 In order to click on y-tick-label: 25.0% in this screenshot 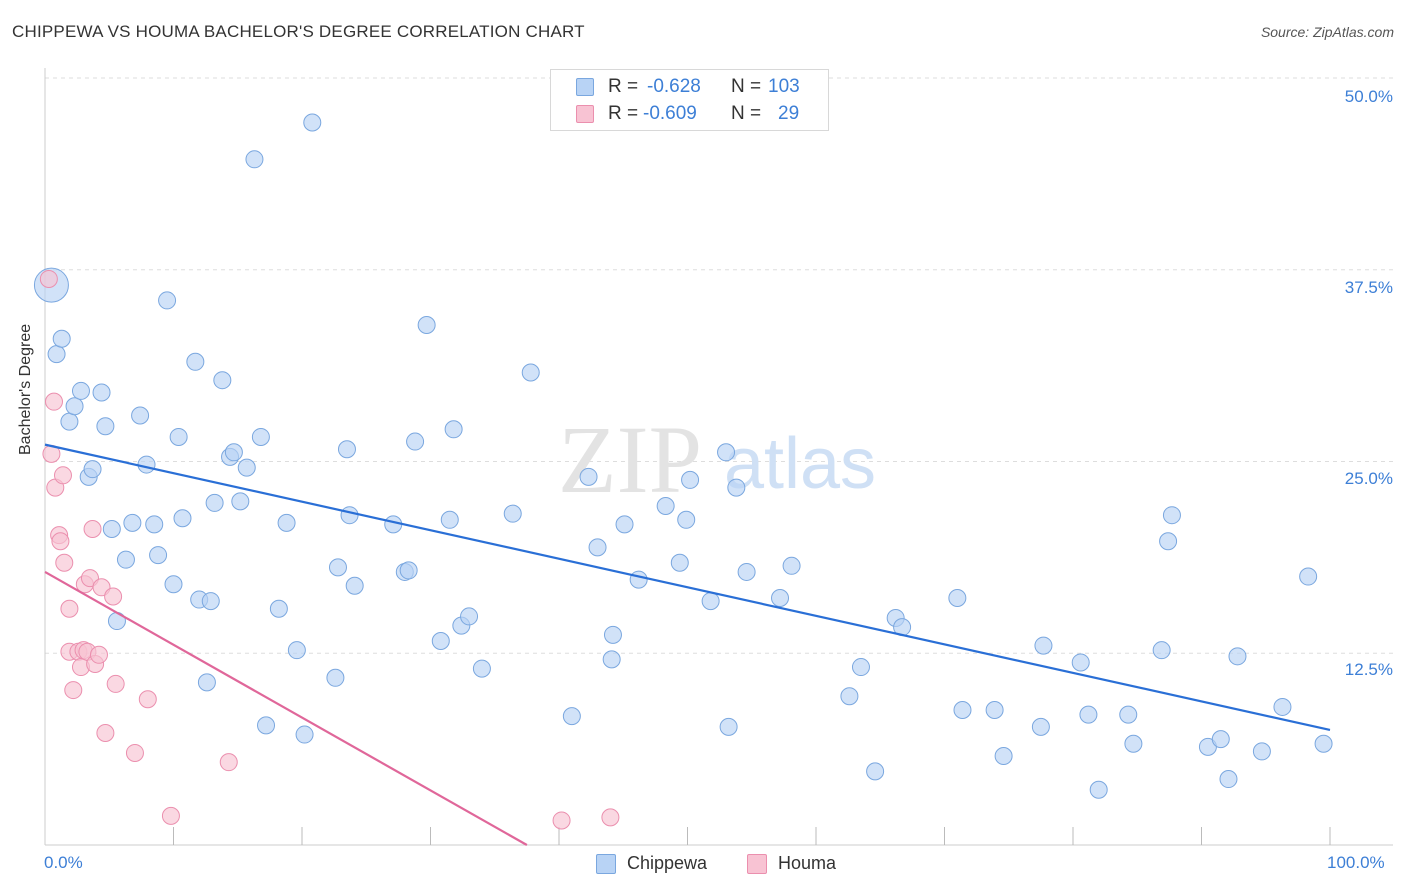, I will do `click(1368, 478)`.